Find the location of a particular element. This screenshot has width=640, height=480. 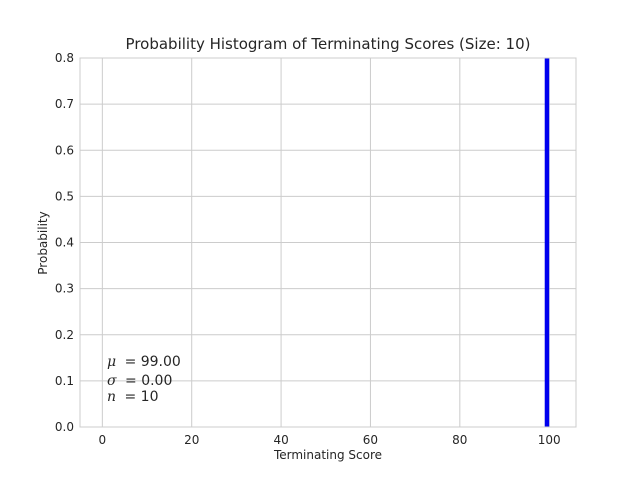

y-tick-label: 0.0 is located at coordinates (64, 427).